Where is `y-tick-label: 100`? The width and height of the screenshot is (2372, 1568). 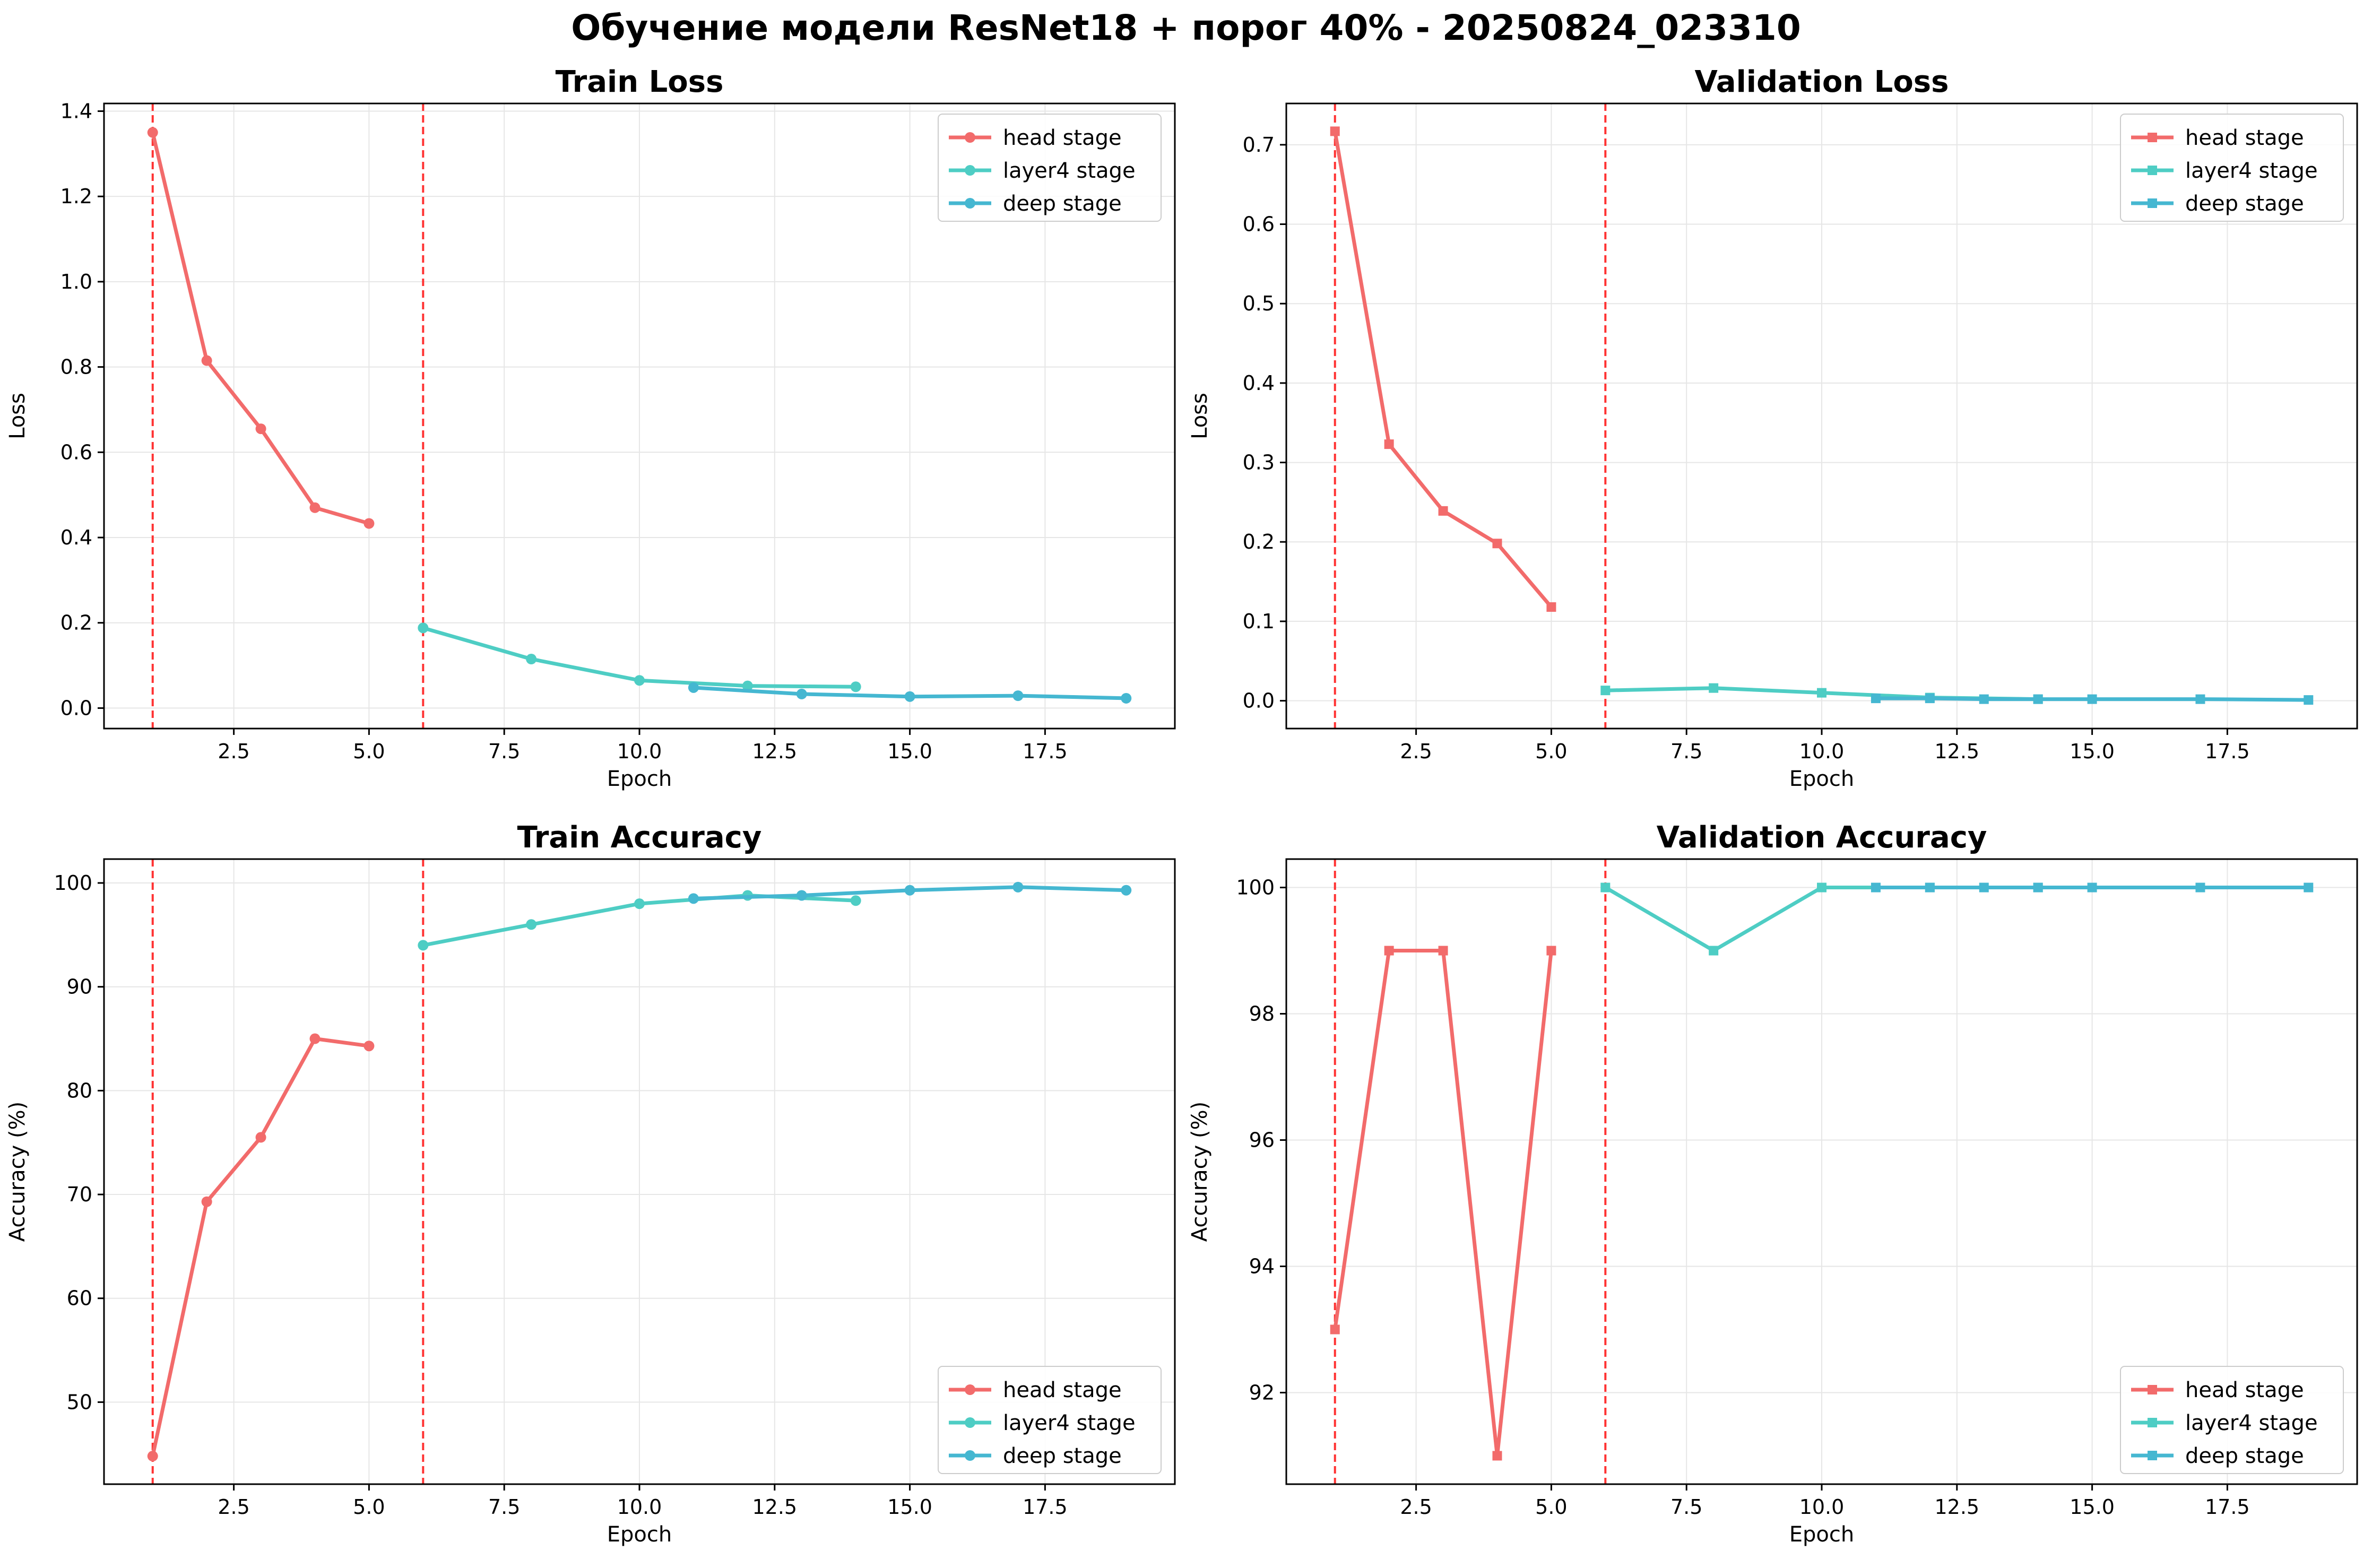 y-tick-label: 100 is located at coordinates (73, 883).